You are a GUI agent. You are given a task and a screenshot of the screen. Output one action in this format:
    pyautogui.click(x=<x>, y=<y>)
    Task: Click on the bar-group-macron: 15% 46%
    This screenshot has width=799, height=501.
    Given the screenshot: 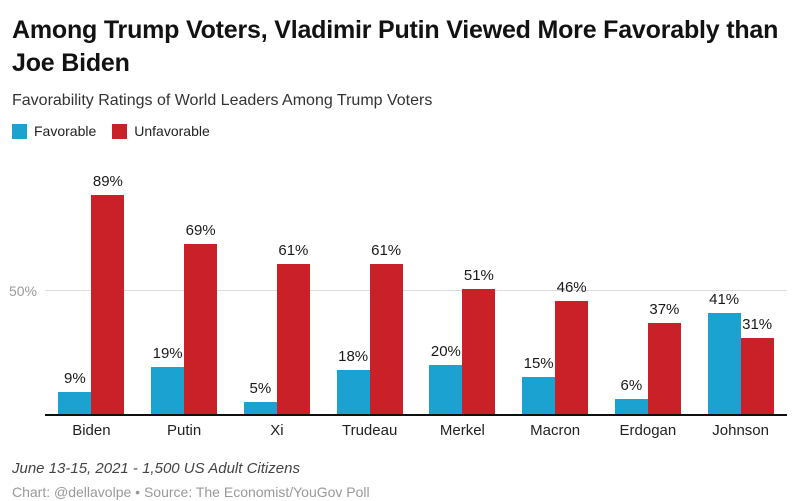 What is the action you would take?
    pyautogui.click(x=555, y=346)
    